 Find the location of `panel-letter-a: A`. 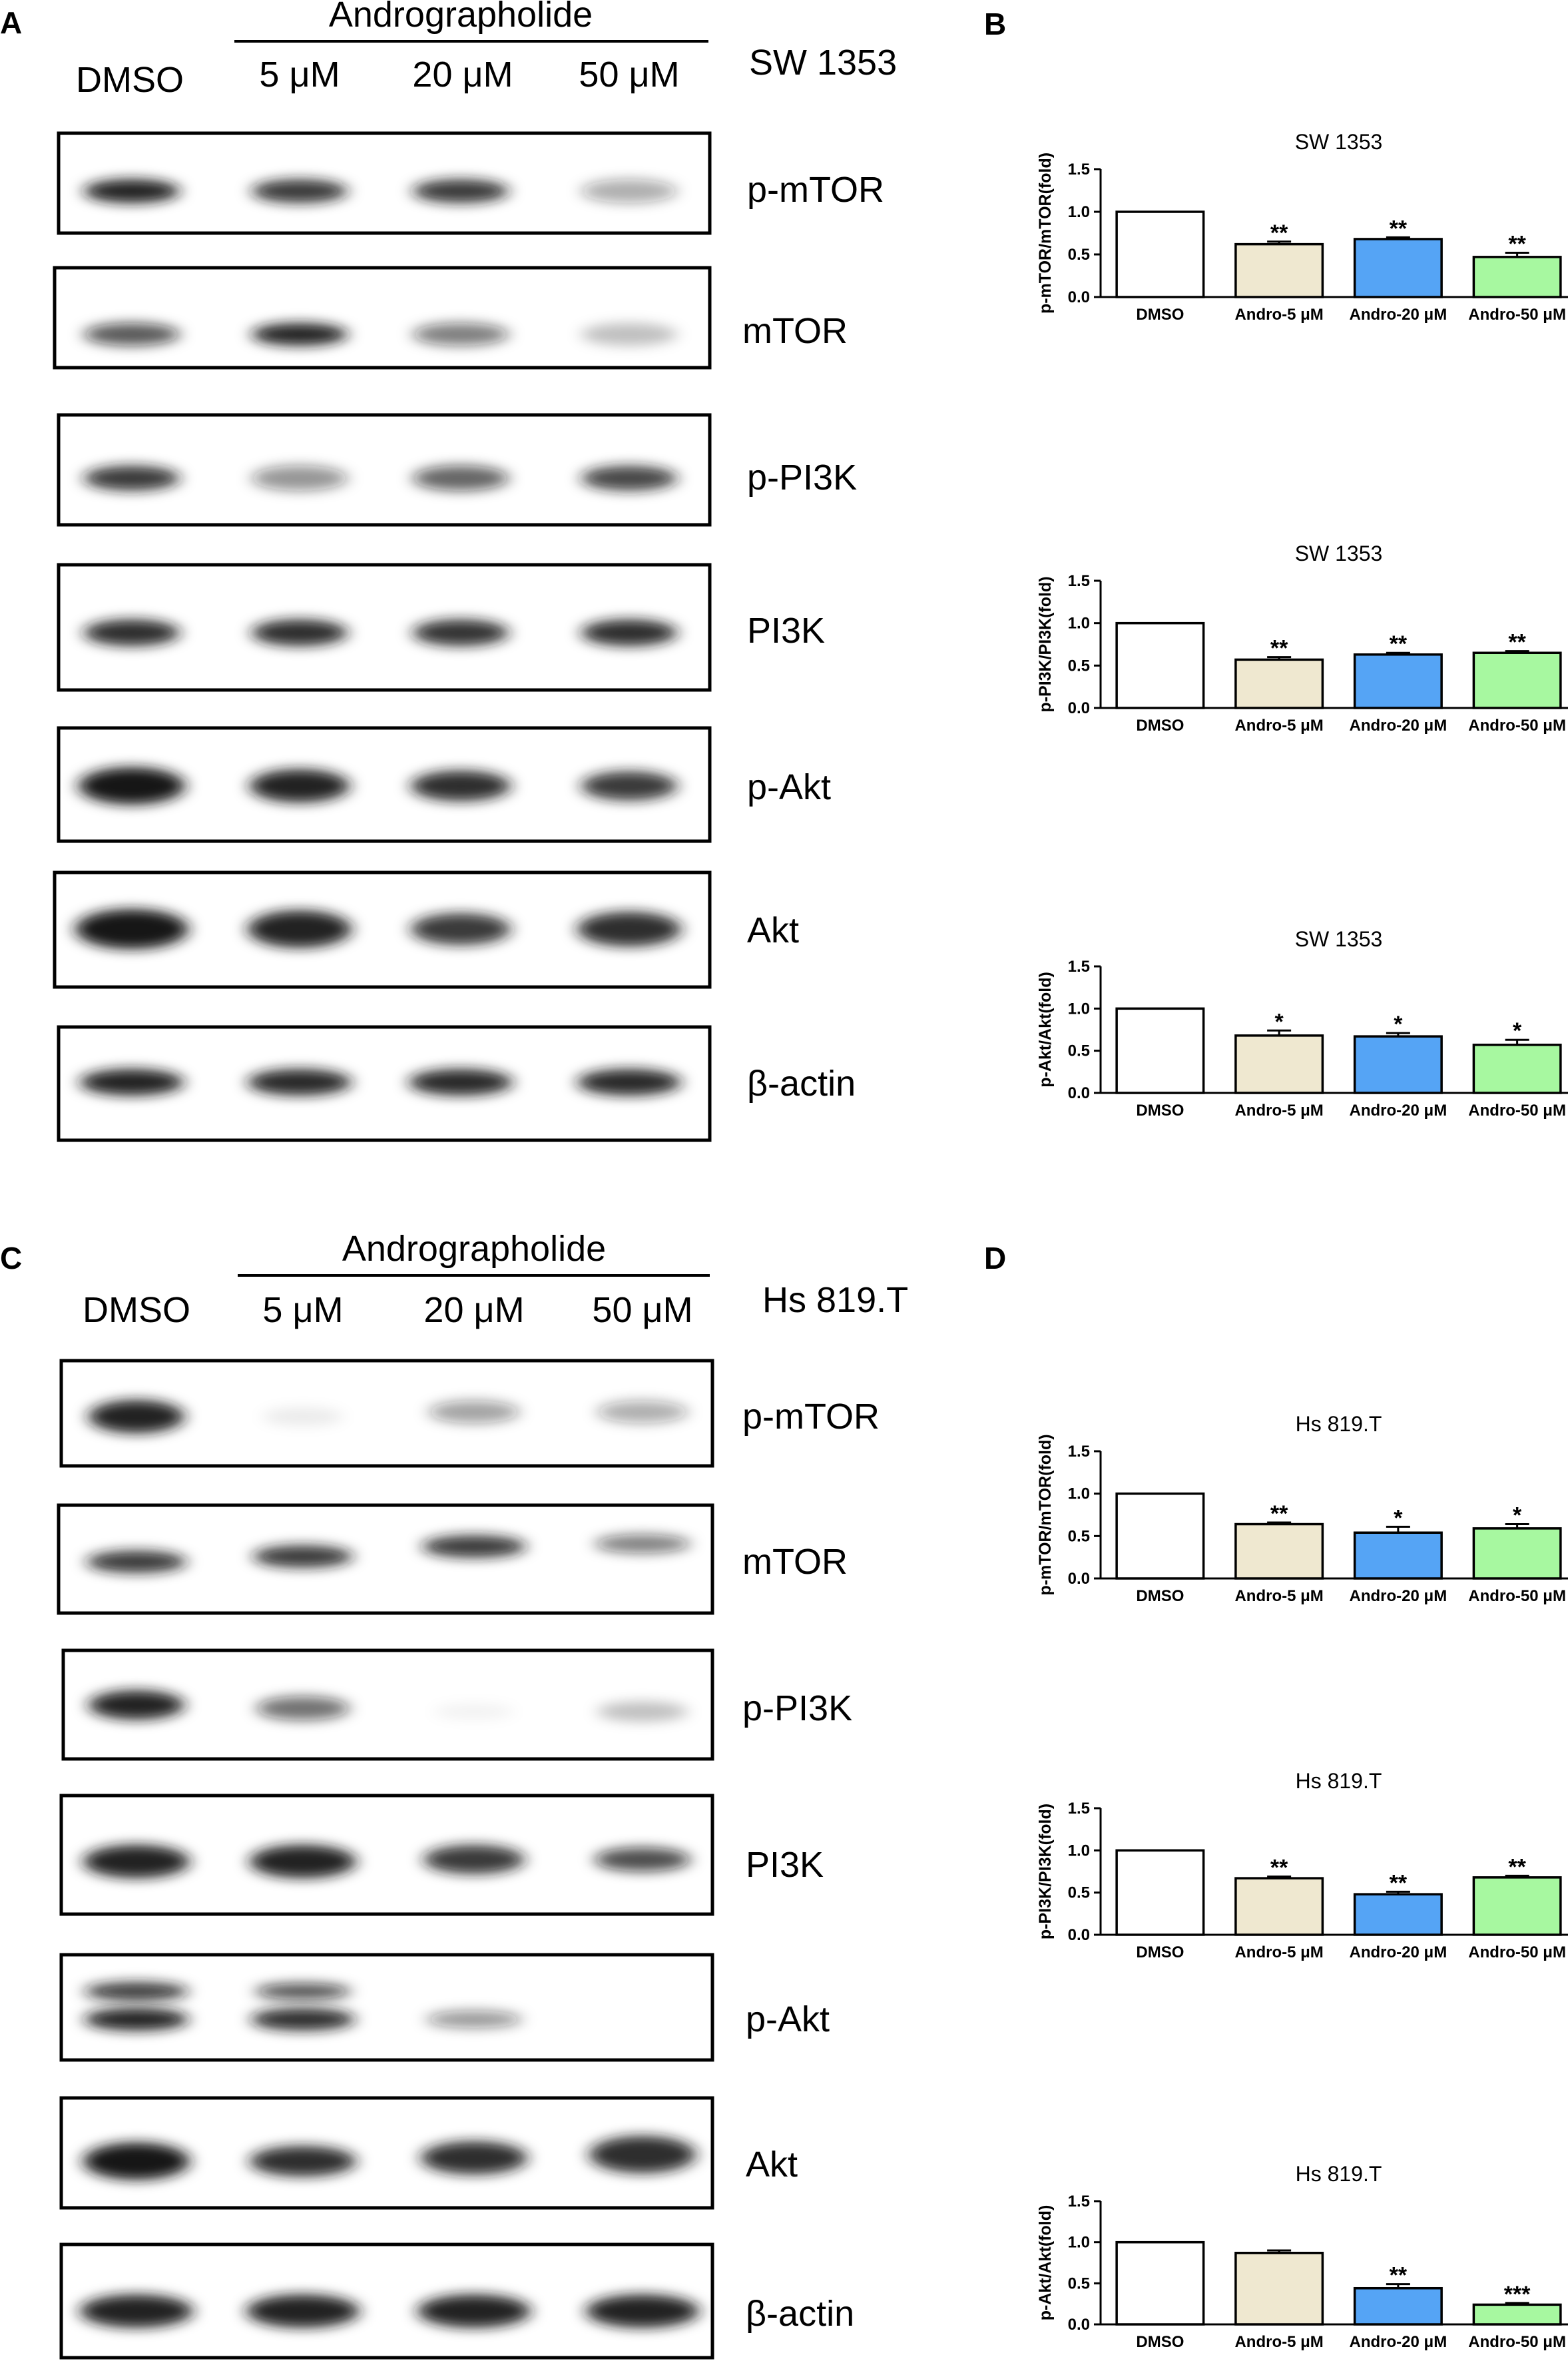

panel-letter-a: A is located at coordinates (11, 22).